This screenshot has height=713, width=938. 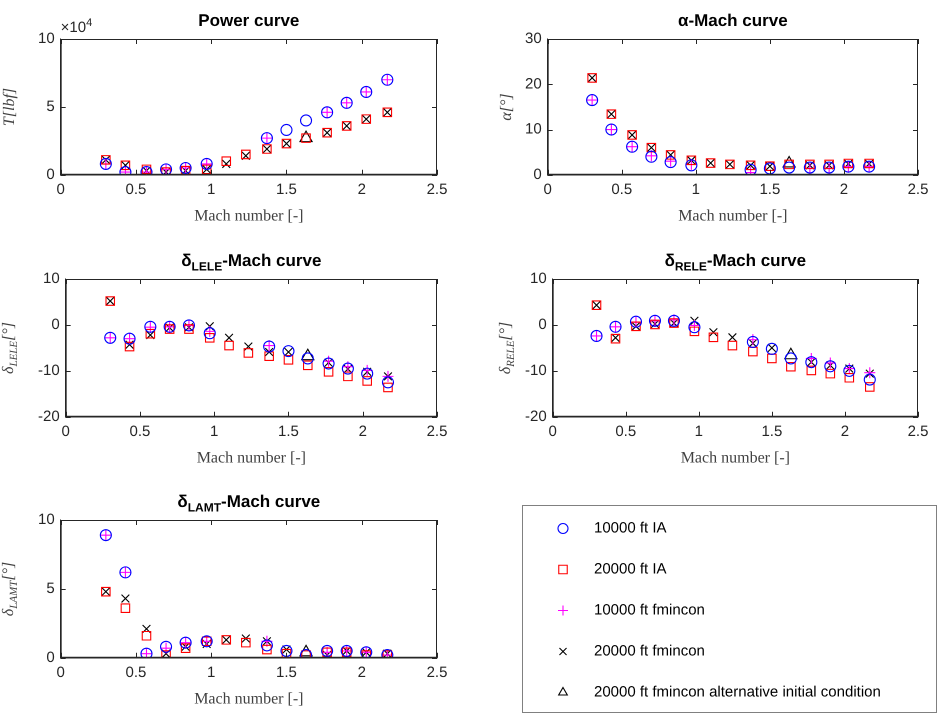 What do you see at coordinates (533, 83) in the screenshot?
I see `y-tick-label: 20` at bounding box center [533, 83].